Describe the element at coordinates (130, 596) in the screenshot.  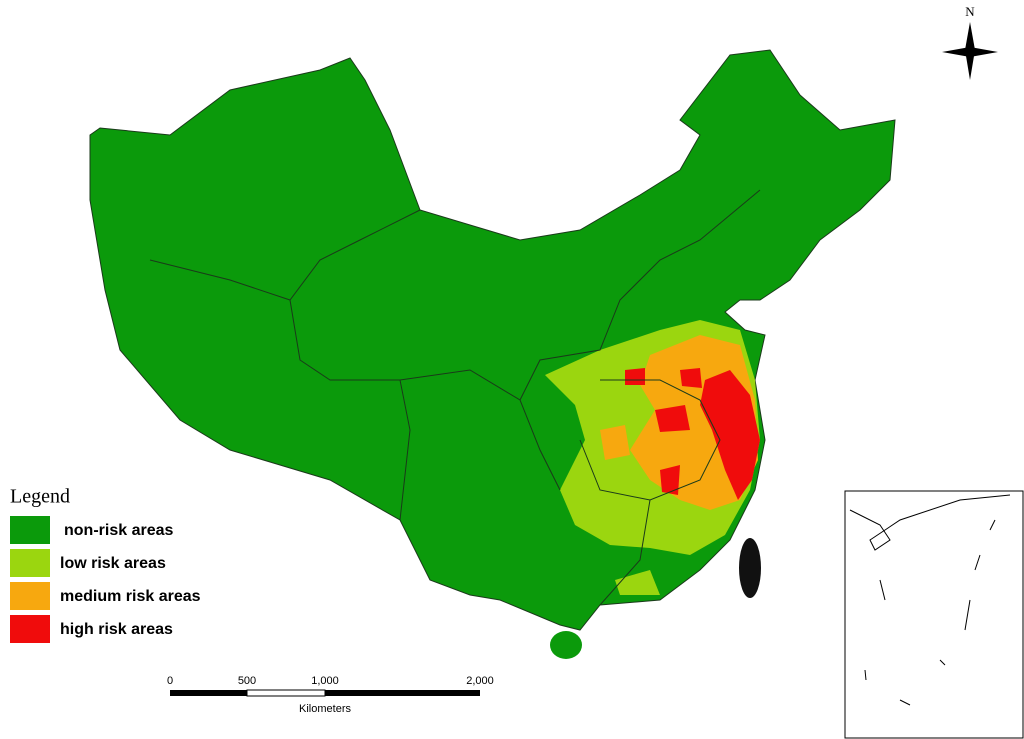
I see `legend-label: medium risk areas` at that location.